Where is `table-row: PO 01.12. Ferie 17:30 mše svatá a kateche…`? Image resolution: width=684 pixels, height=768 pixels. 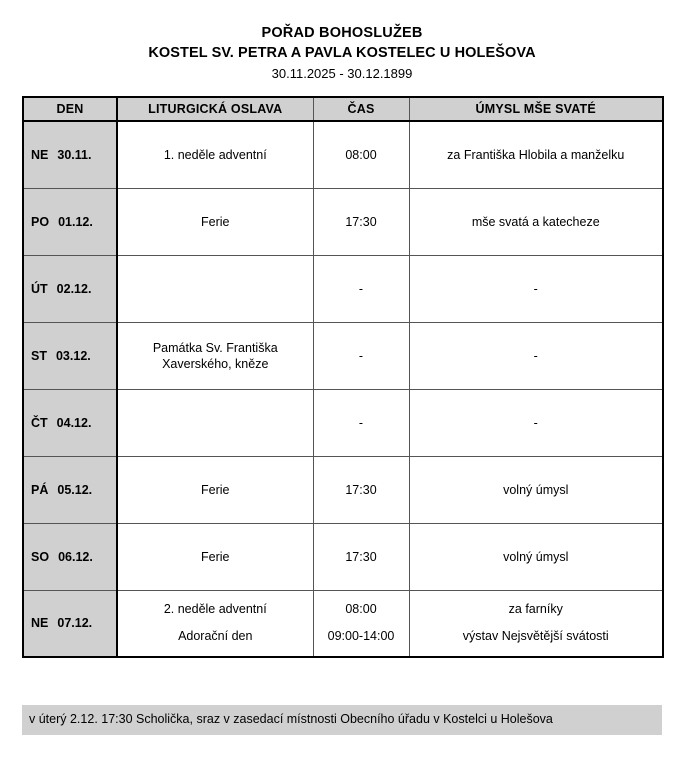 table-row: PO 01.12. Ferie 17:30 mše svatá a kateche… is located at coordinates (343, 221).